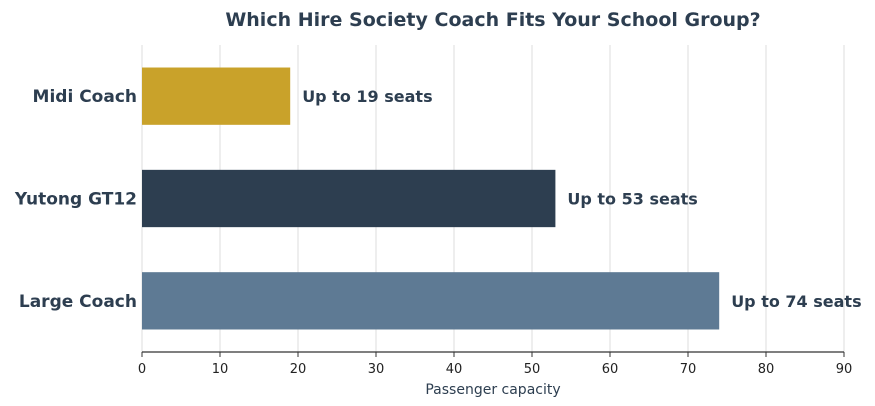 Image resolution: width=875 pixels, height=406 pixels. What do you see at coordinates (75, 200) in the screenshot?
I see `category-label: Yutong GT12` at bounding box center [75, 200].